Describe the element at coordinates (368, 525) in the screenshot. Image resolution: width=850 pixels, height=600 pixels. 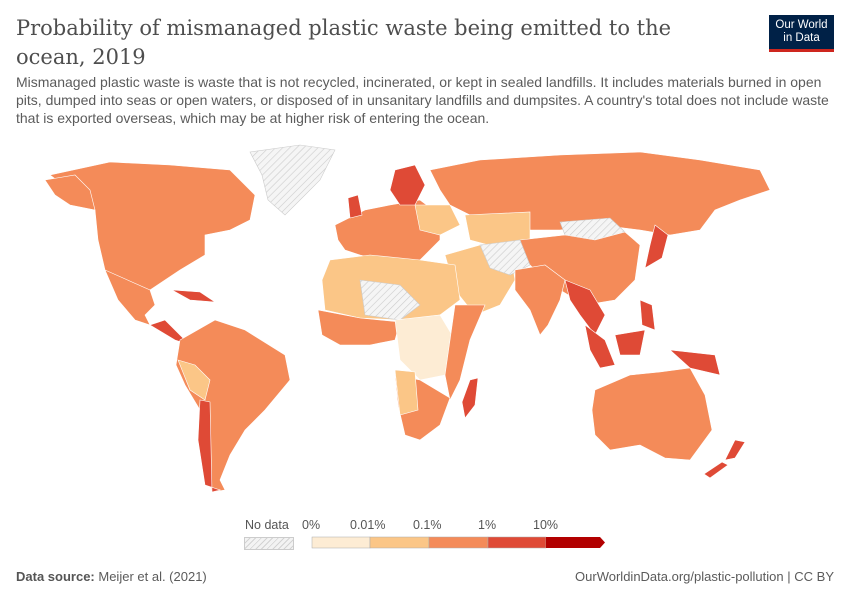
I see `legend-tick-1: 0.01%` at that location.